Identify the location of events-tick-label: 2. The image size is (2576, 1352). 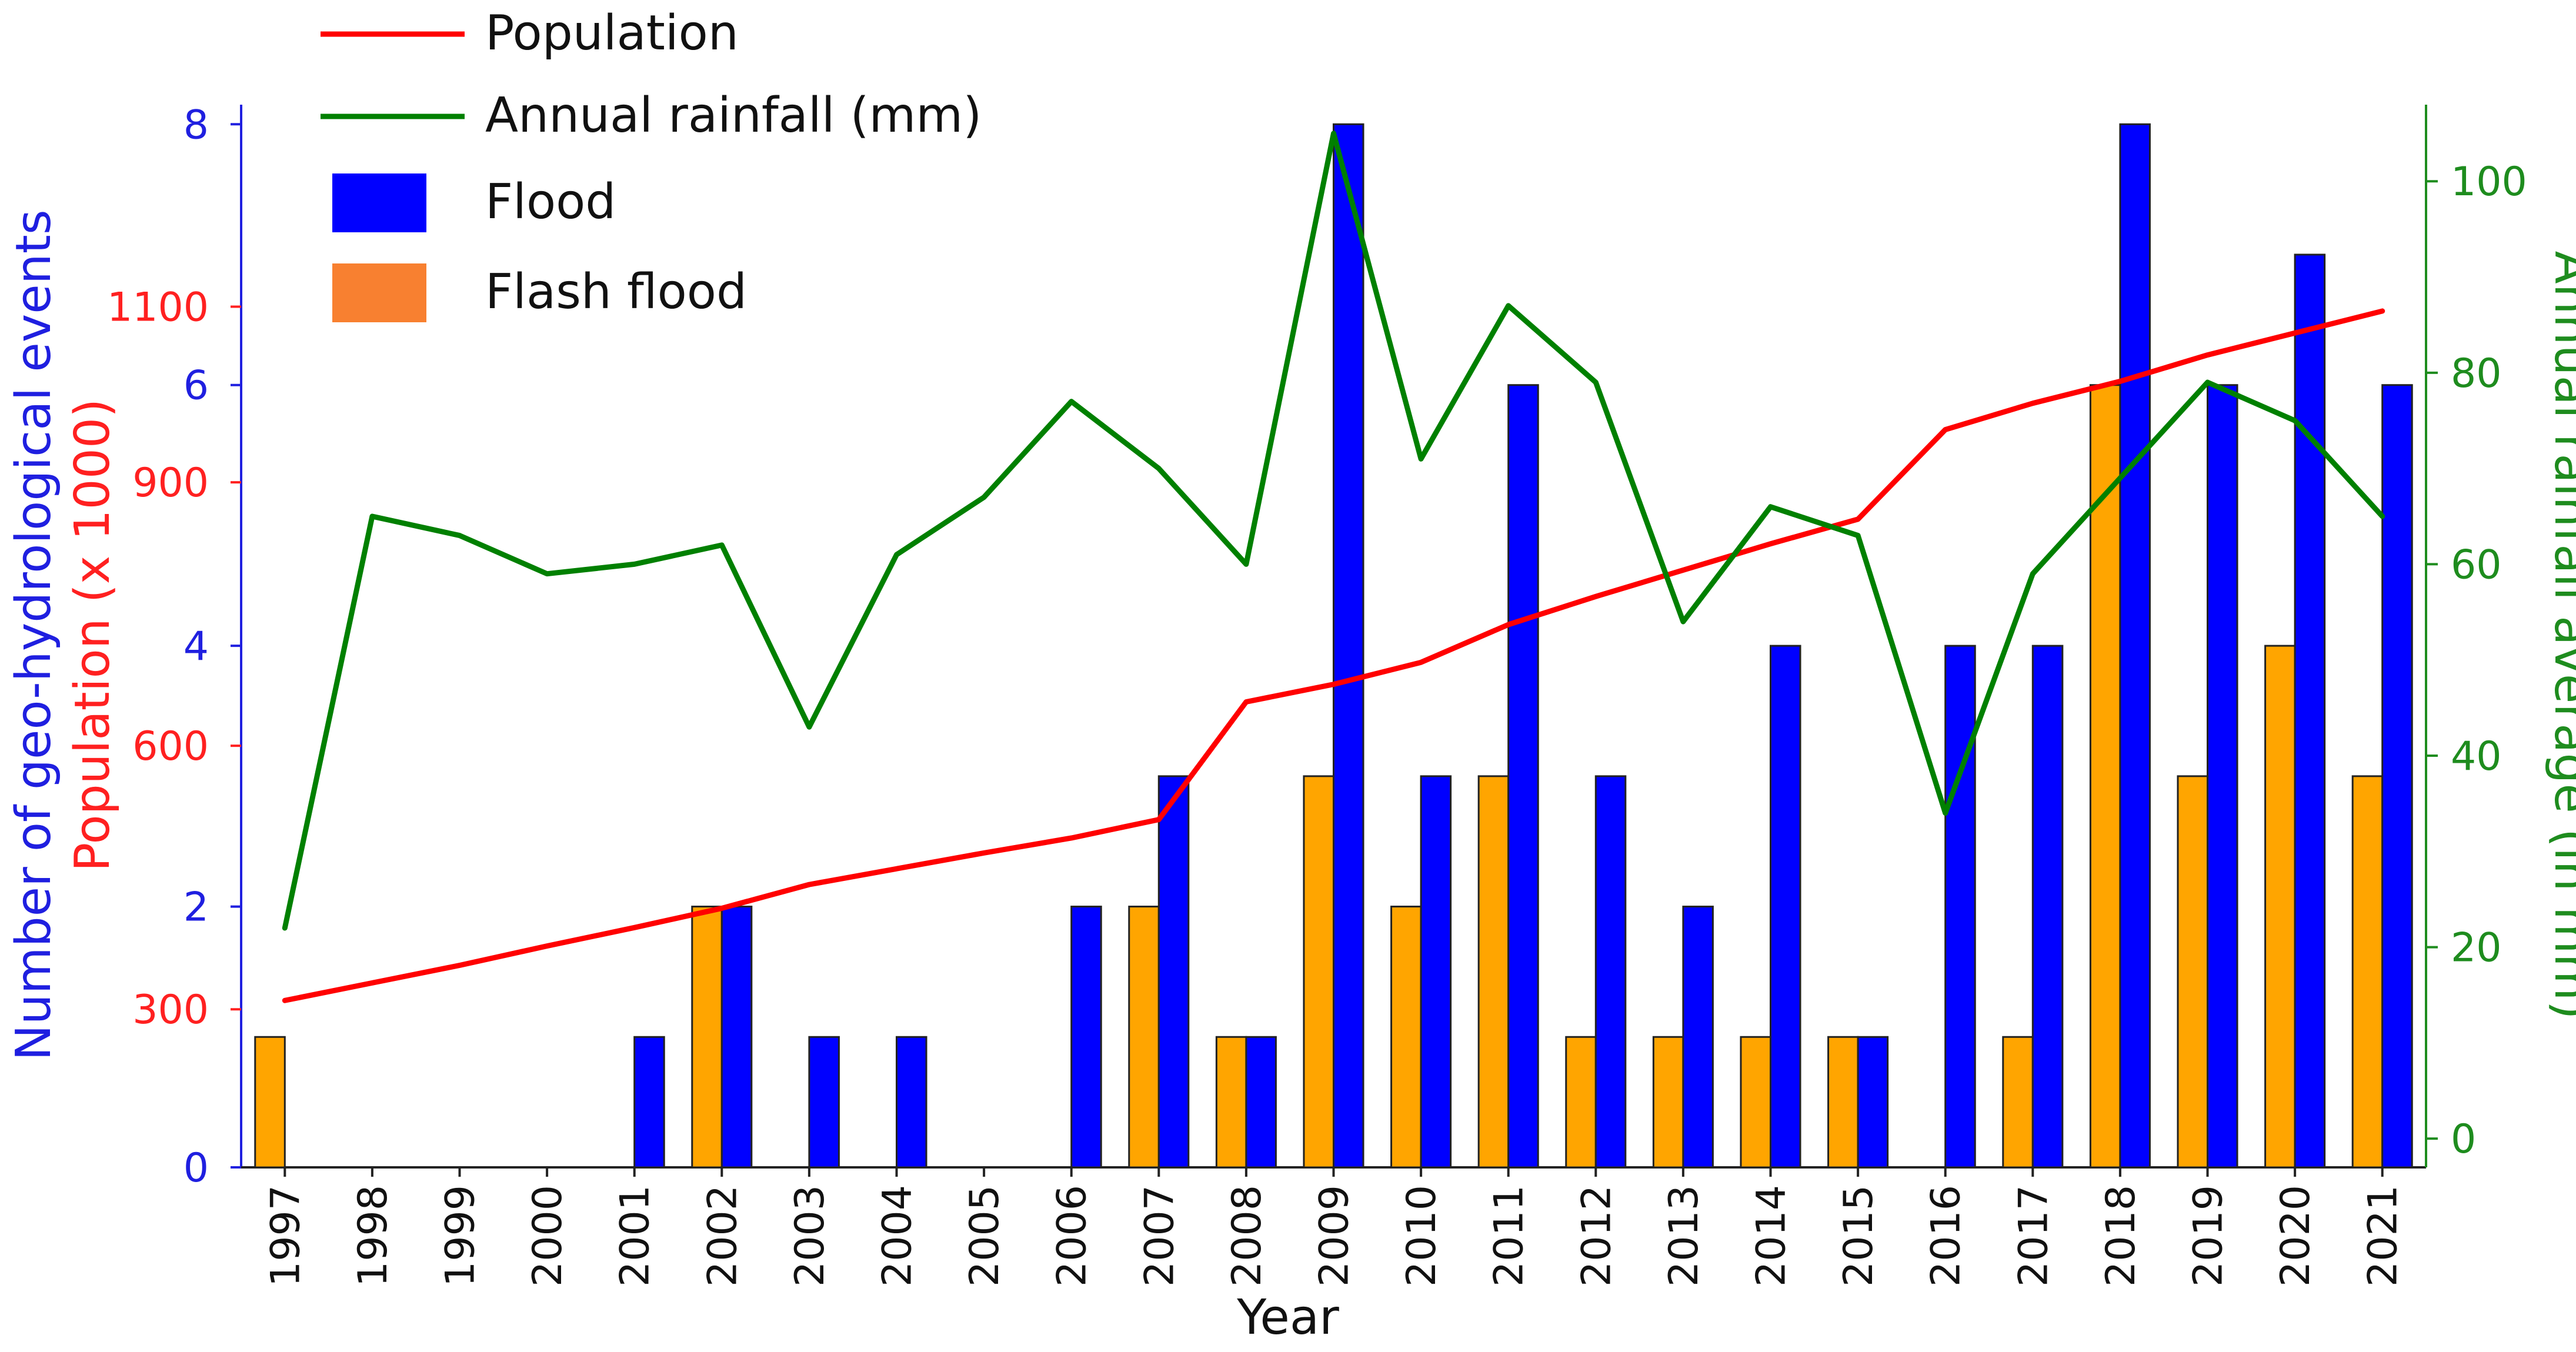
(196, 908).